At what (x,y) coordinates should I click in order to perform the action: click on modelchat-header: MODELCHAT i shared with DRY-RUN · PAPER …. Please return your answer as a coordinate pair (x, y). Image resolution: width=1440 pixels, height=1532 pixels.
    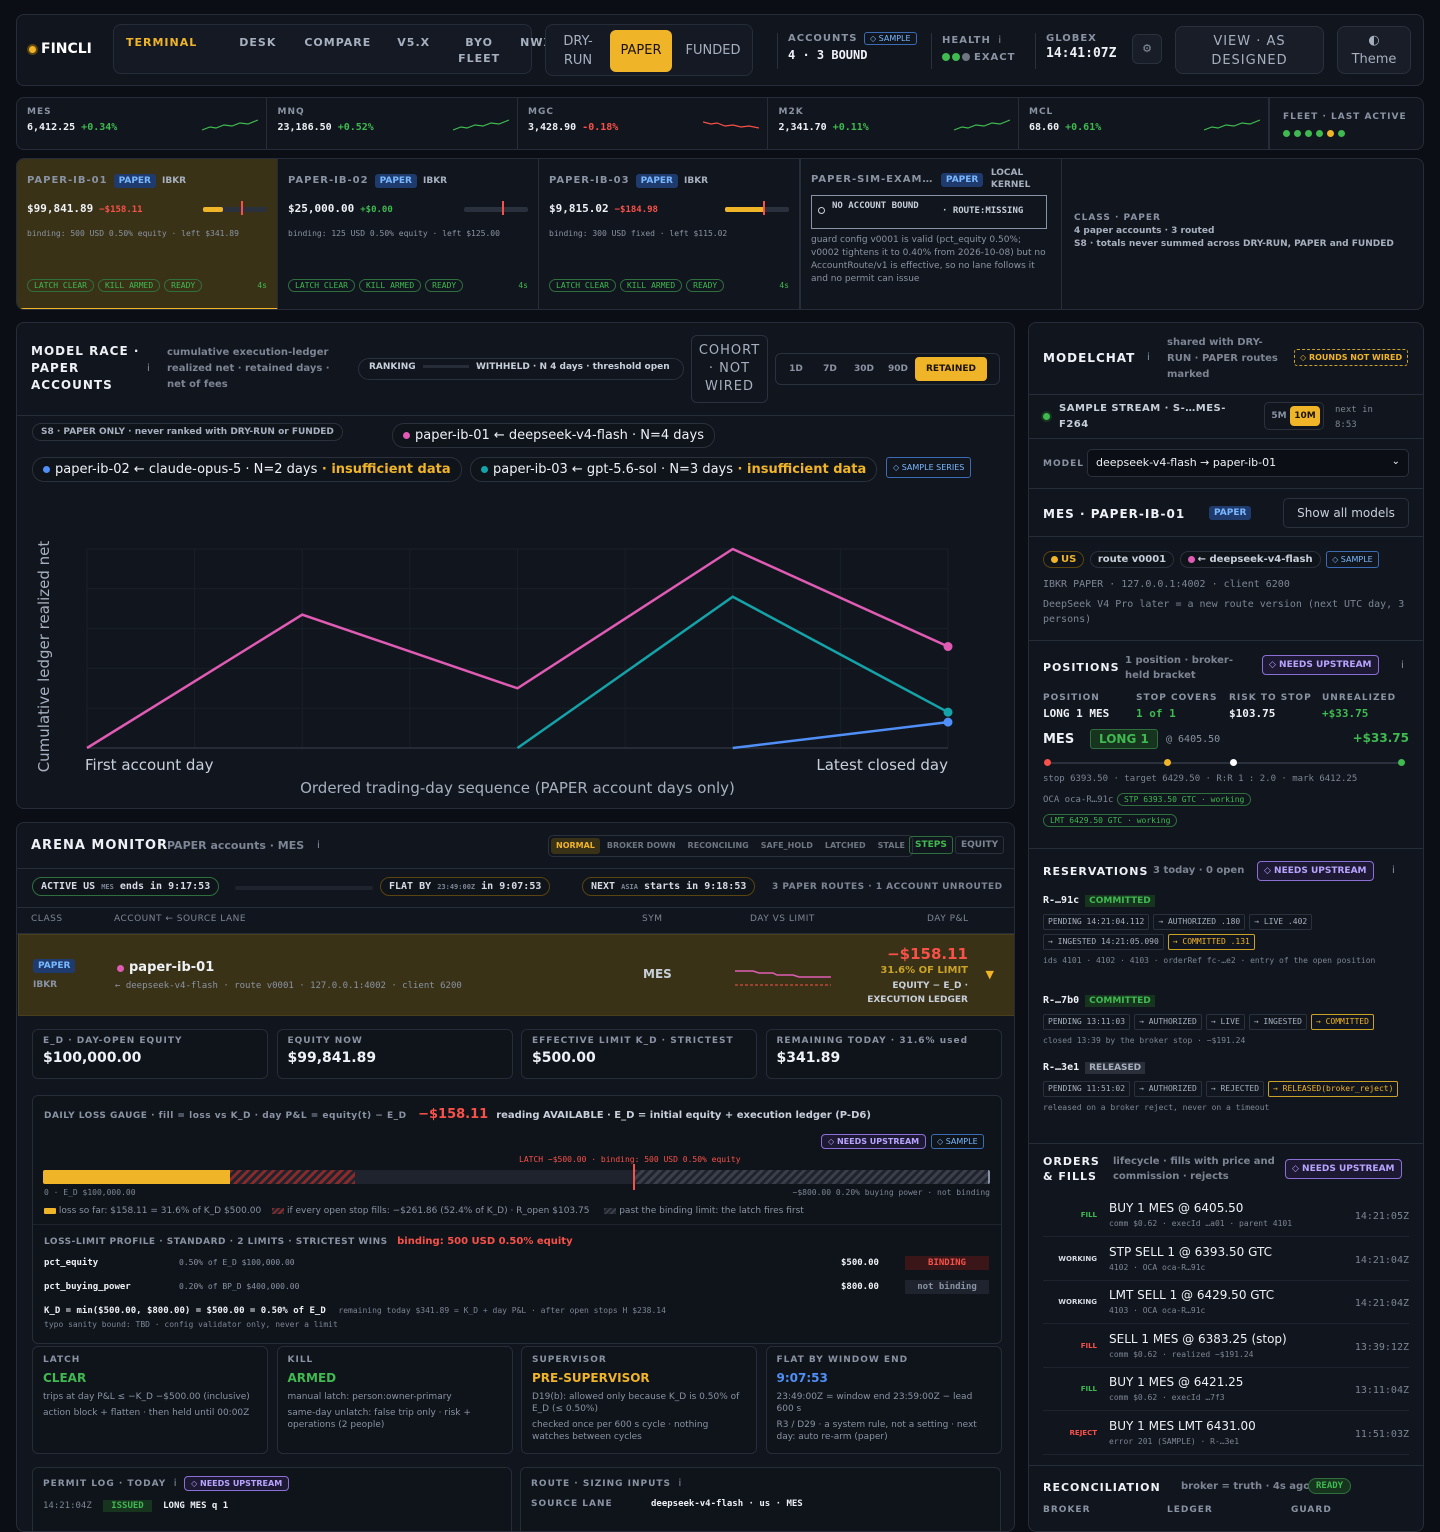
    Looking at the image, I should click on (1226, 359).